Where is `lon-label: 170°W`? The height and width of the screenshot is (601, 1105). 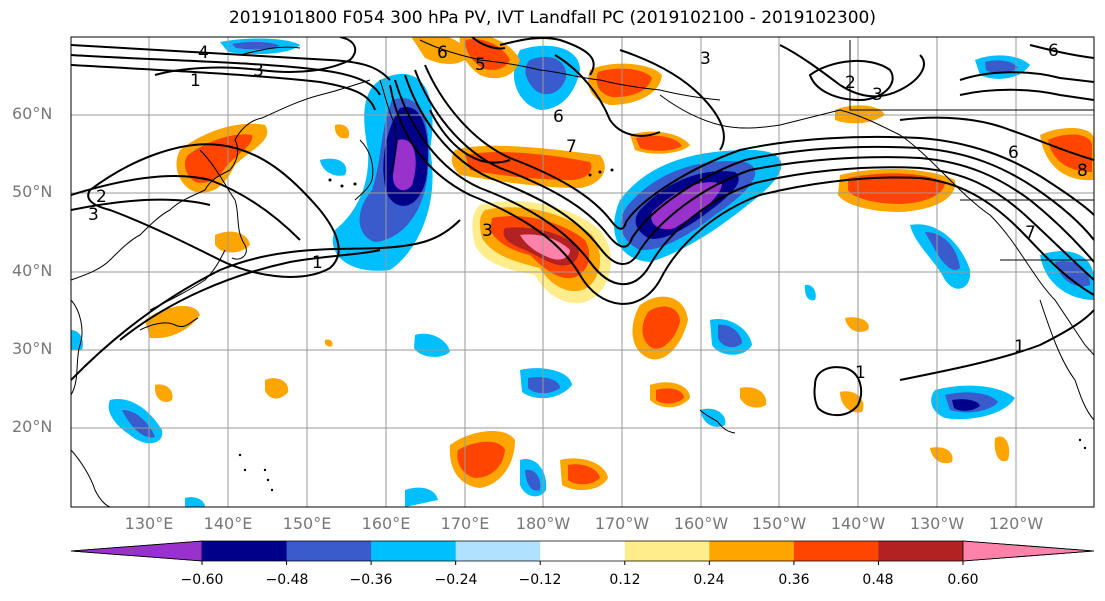 lon-label: 170°W is located at coordinates (622, 523).